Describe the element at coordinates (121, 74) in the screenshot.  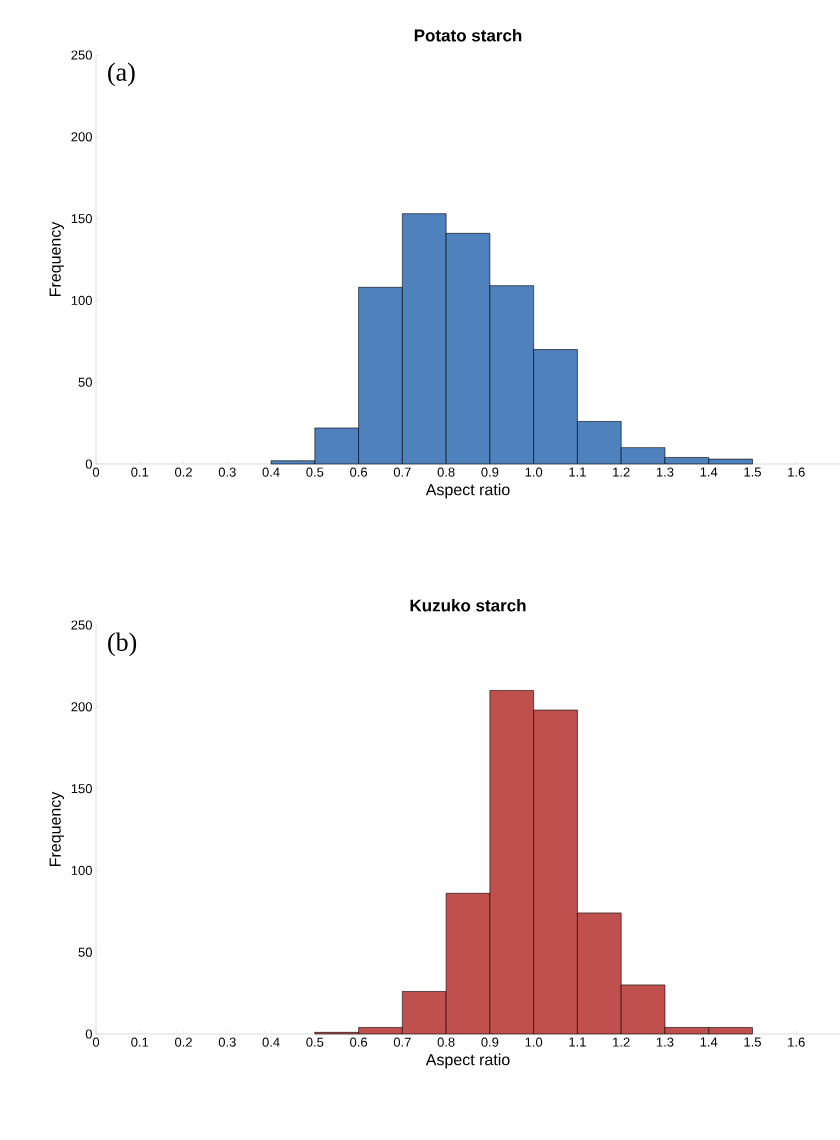
I see `annotation: (a)` at that location.